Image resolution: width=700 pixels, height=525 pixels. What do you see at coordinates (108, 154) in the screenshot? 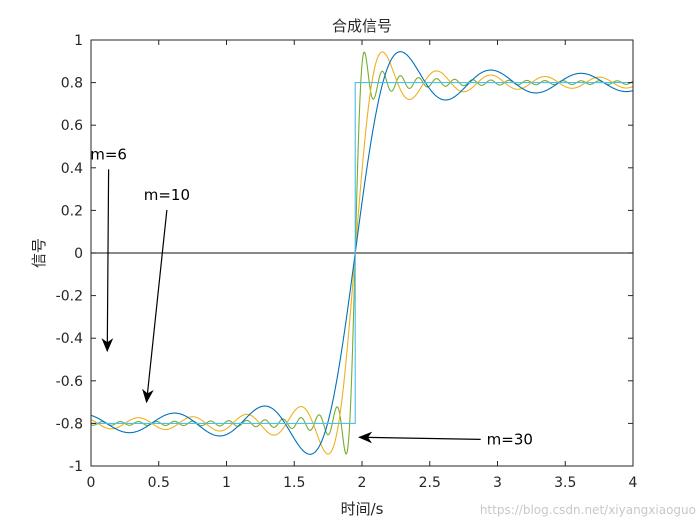
I see `annotation-label: m=6` at bounding box center [108, 154].